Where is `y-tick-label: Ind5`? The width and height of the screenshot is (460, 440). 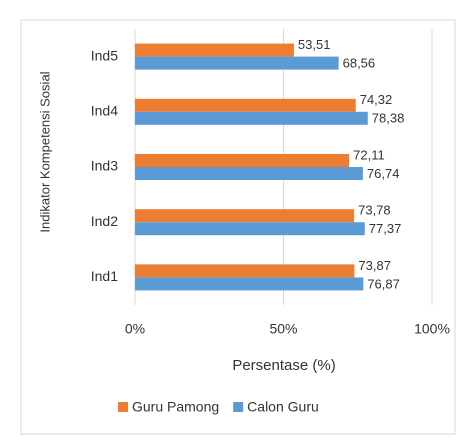
y-tick-label: Ind5 is located at coordinates (104, 55).